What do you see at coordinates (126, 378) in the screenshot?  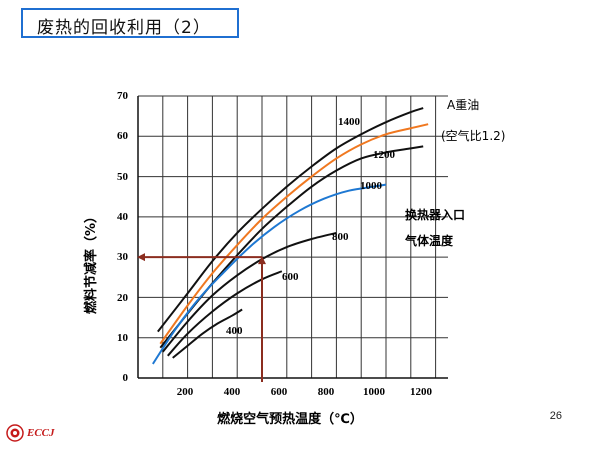 I see `y-tick-label: 0` at bounding box center [126, 378].